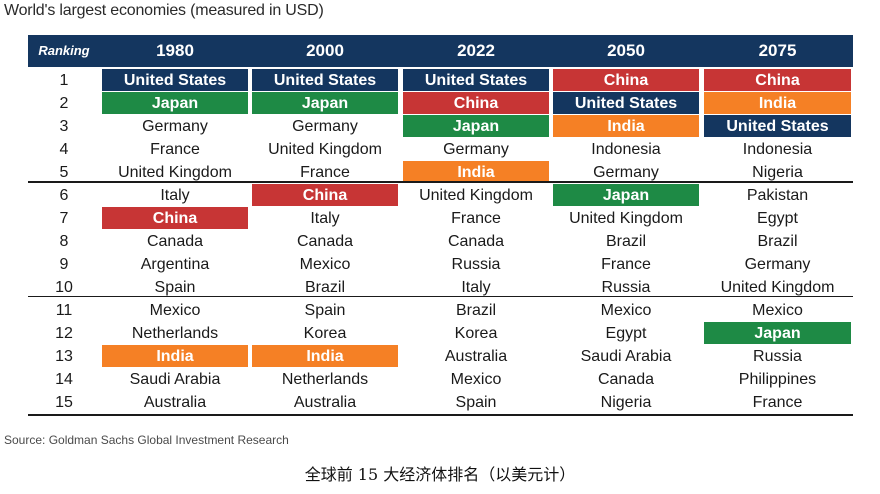 Image resolution: width=880 pixels, height=494 pixels. I want to click on rank-number: 9, so click(64, 264).